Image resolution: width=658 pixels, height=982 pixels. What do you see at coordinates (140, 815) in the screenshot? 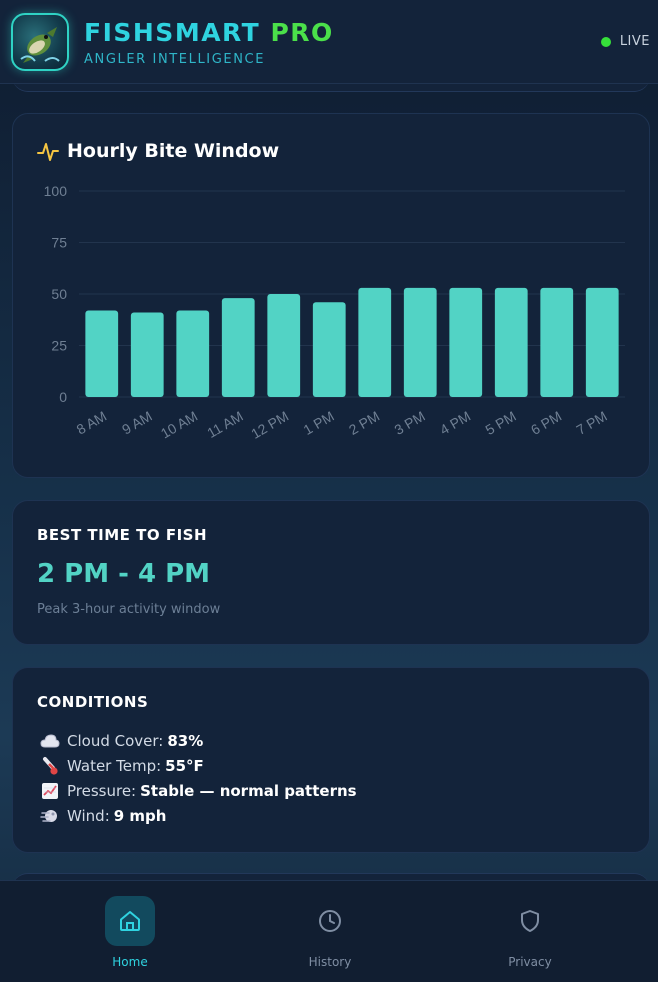
I see `condition-value: 9 mph` at bounding box center [140, 815].